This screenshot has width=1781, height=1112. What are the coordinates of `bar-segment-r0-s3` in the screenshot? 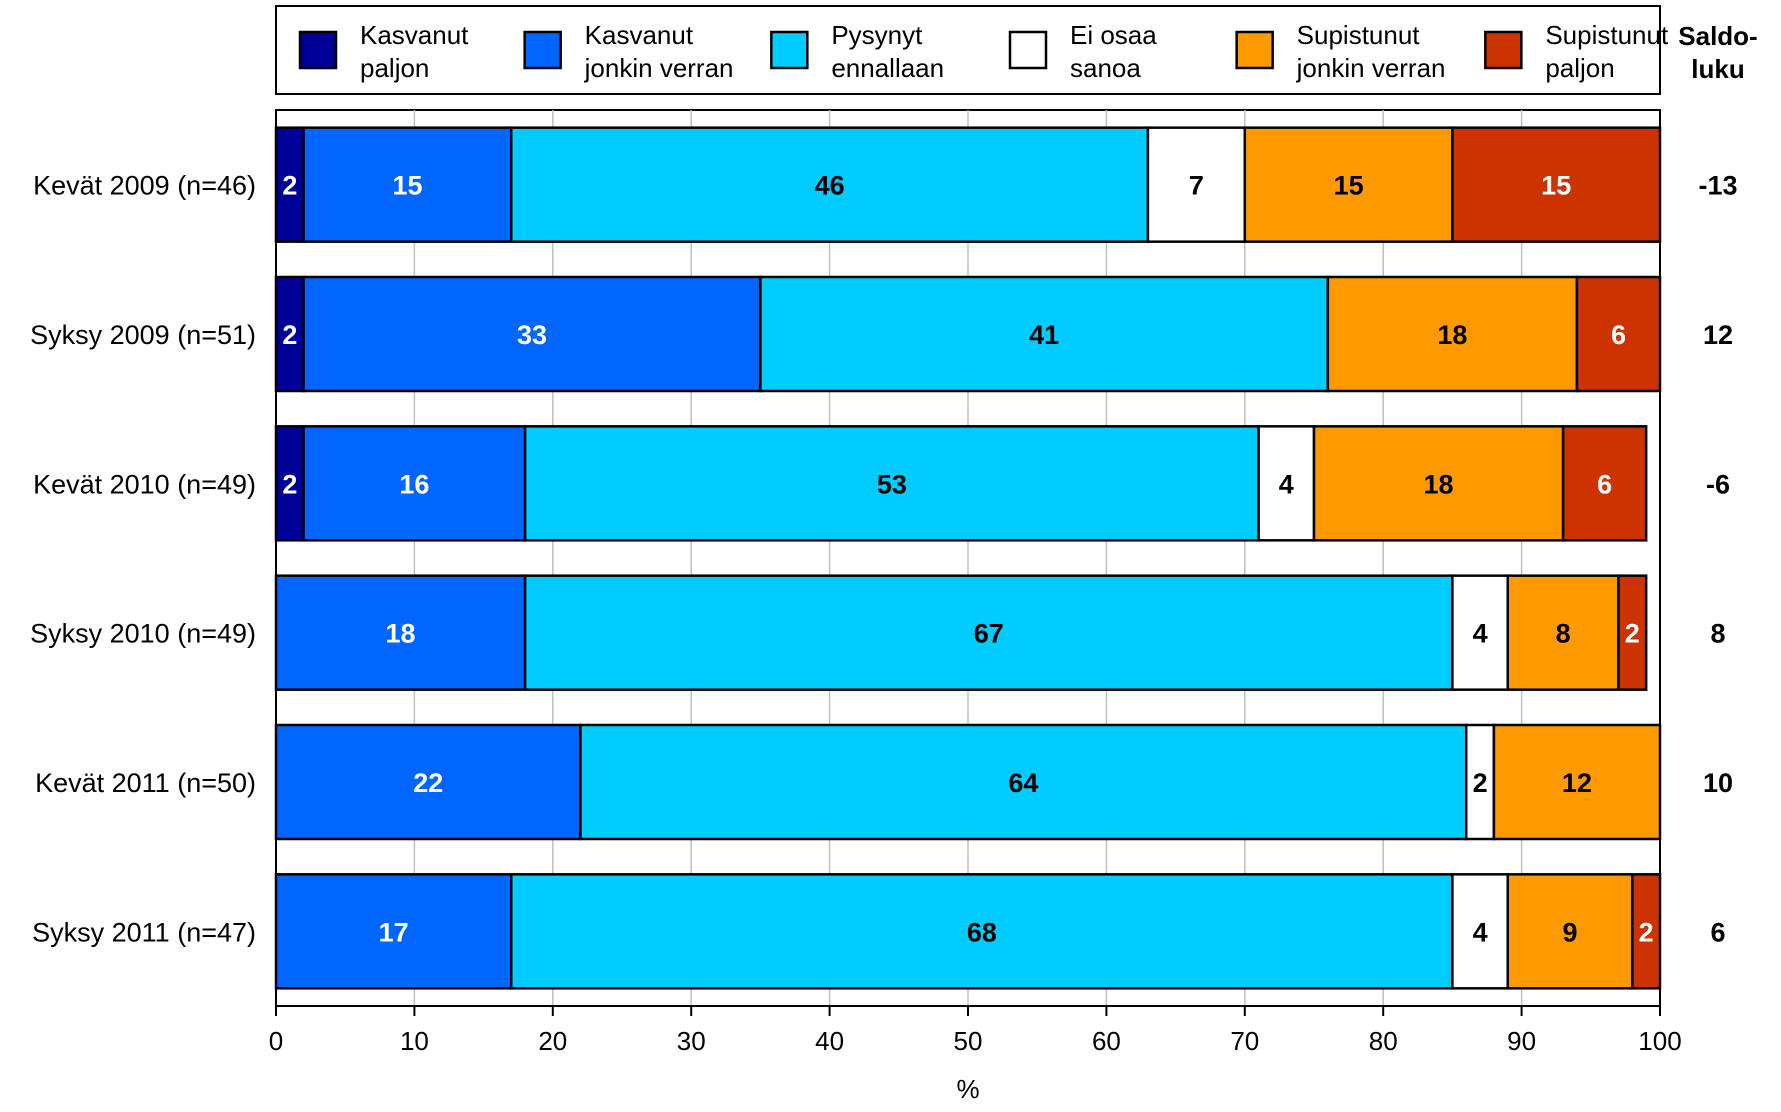 It's located at (1196, 184).